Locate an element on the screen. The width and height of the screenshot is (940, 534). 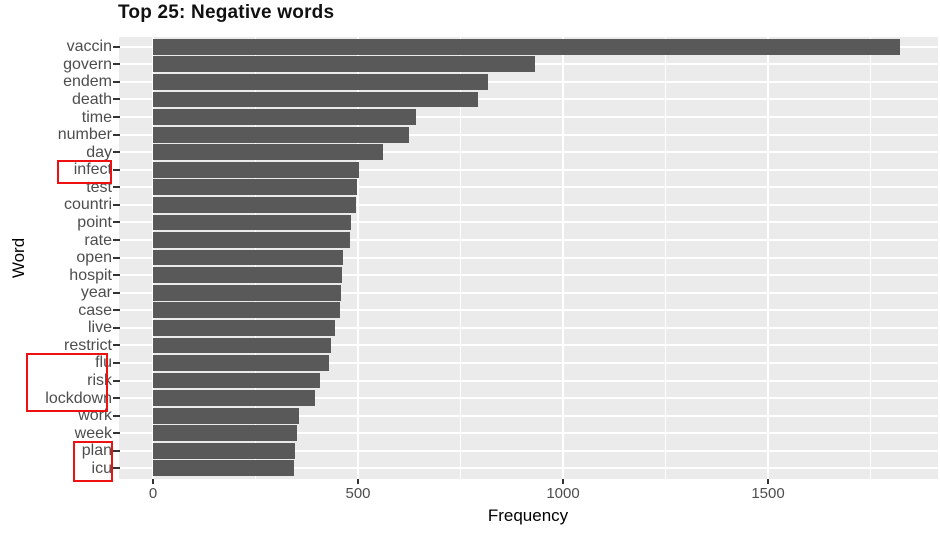
bar-year is located at coordinates (247, 292).